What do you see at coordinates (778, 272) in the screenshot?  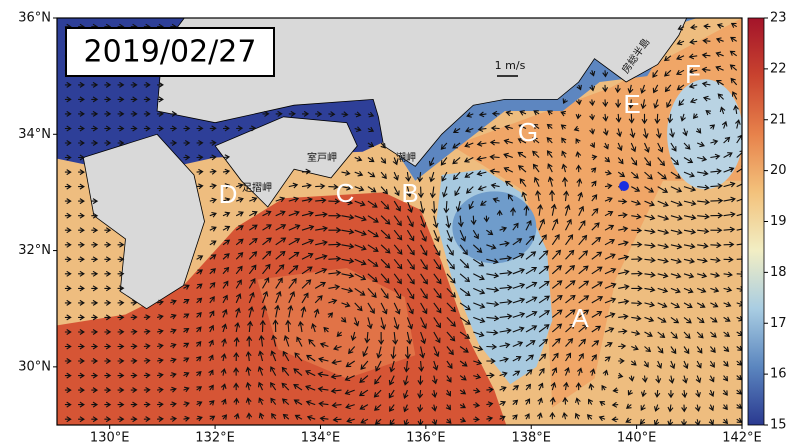 I see `colorbar-tick-label: 18` at bounding box center [778, 272].